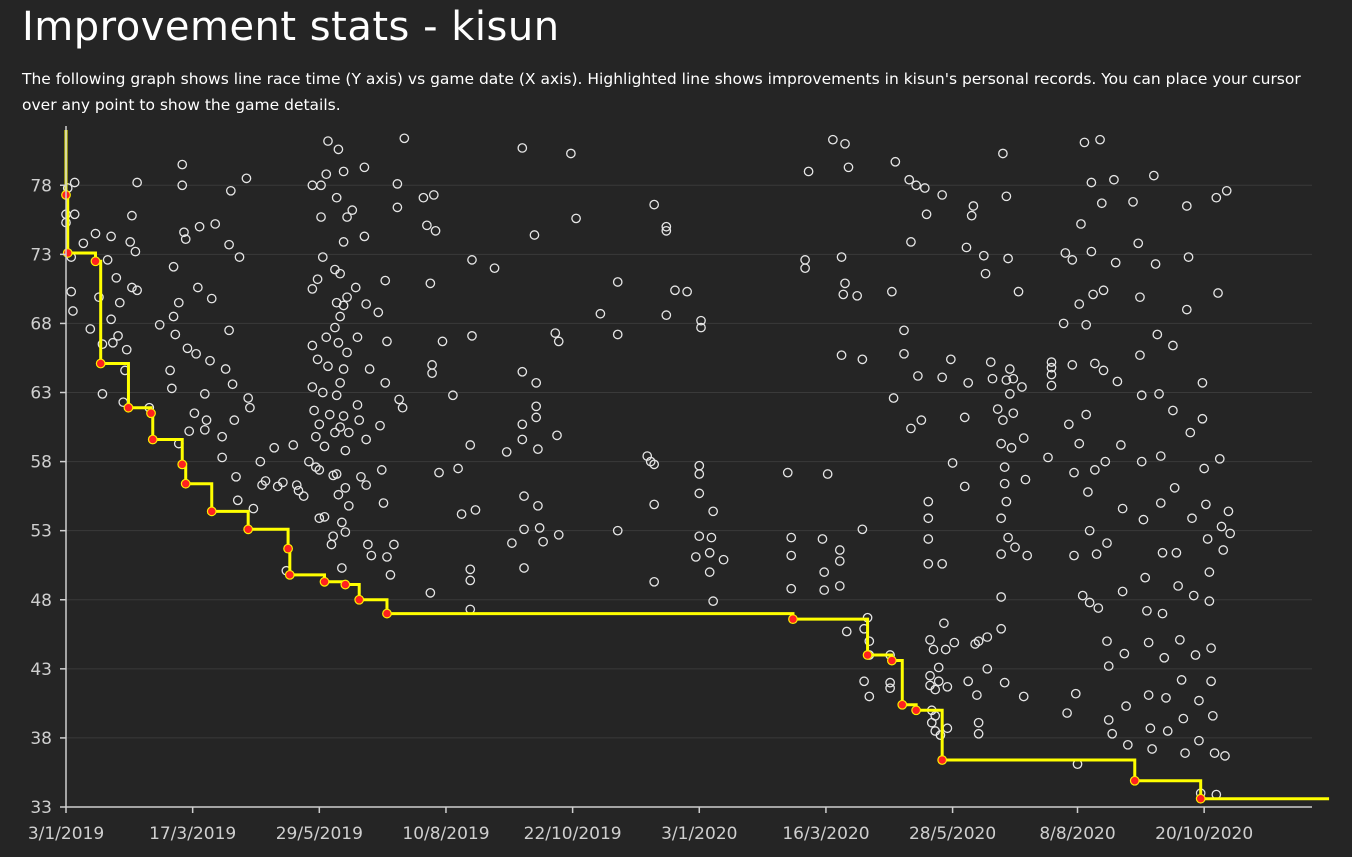  I want to click on y-tick-label: 73, so click(41, 255).